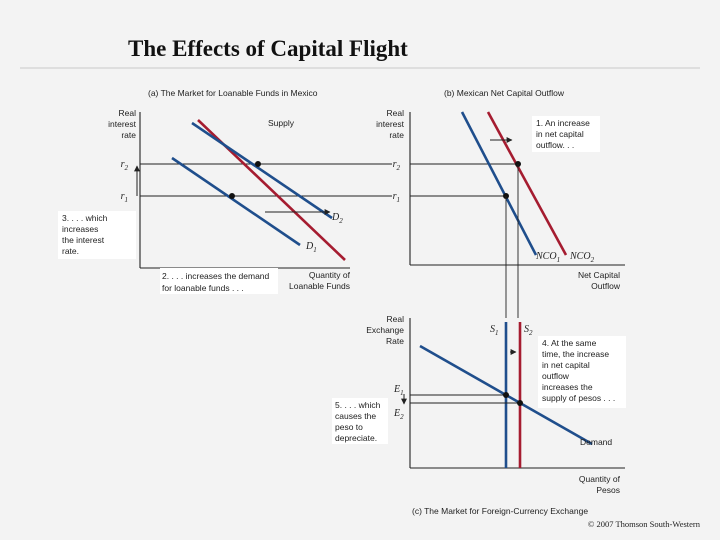  I want to click on panel-a-demand-d2-curve, so click(262, 170).